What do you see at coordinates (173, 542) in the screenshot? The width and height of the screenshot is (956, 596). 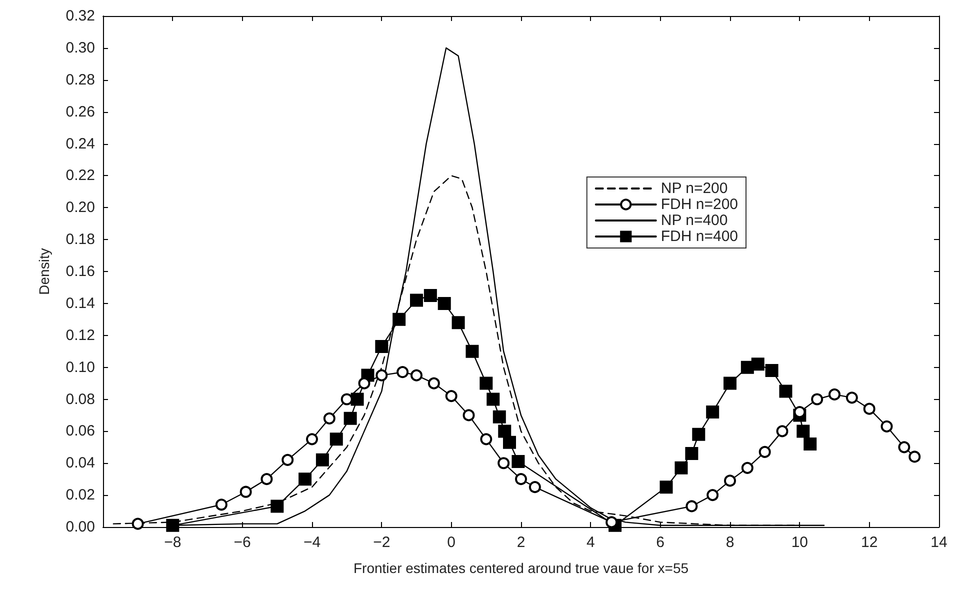 I see `x-tick-label: −8` at bounding box center [173, 542].